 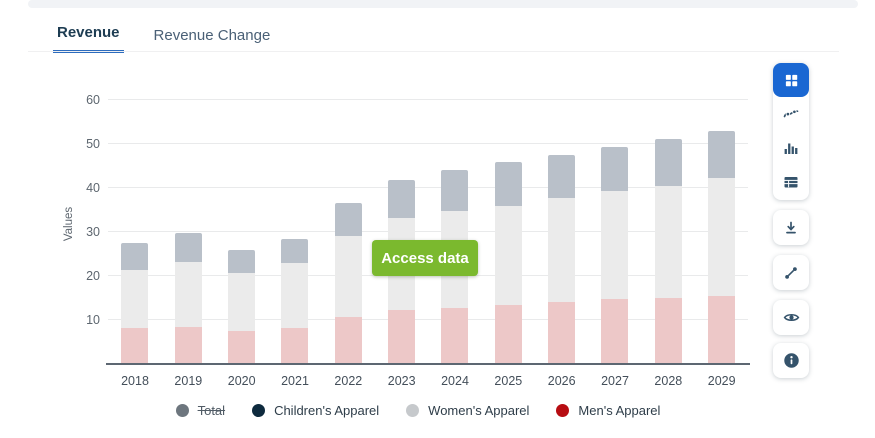 I want to click on bar-segment-2027-women-s-apparel, so click(x=615, y=245).